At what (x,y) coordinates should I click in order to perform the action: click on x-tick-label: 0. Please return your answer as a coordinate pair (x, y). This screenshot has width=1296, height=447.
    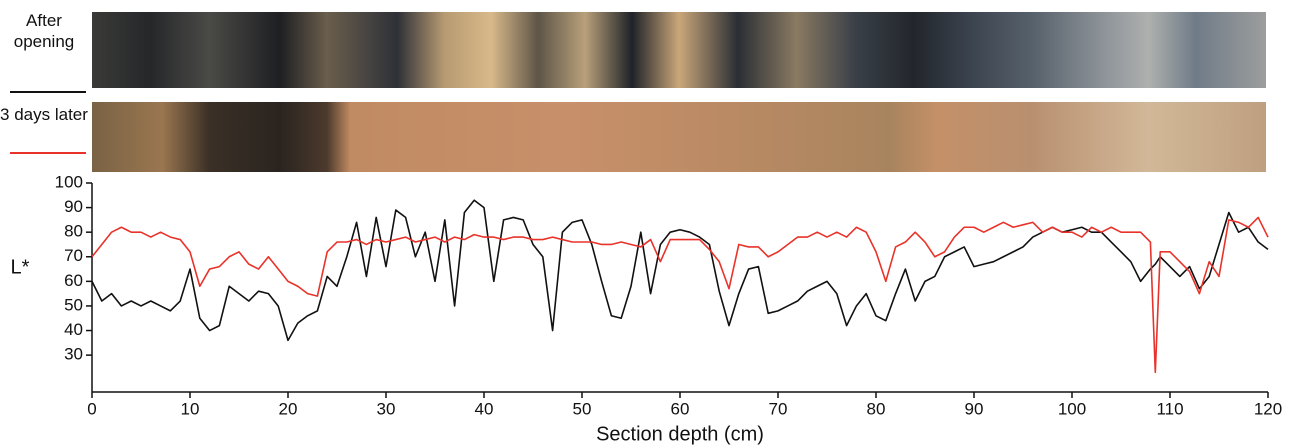
    Looking at the image, I should click on (91, 408).